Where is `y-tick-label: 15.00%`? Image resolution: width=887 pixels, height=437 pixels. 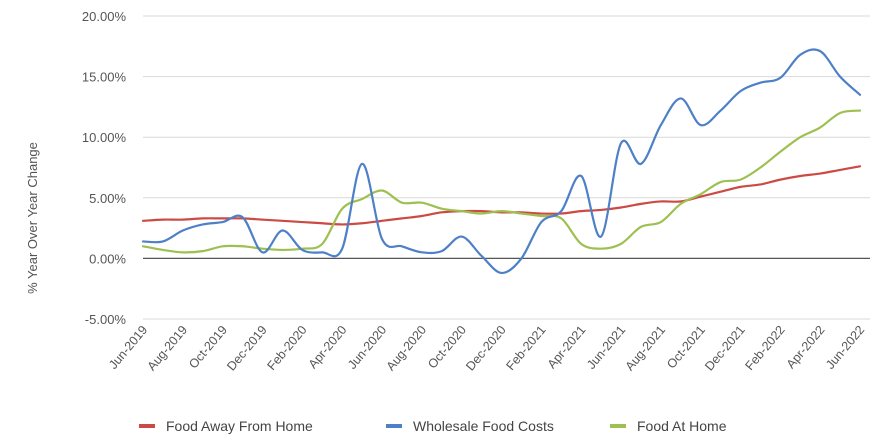
y-tick-label: 15.00% is located at coordinates (104, 77).